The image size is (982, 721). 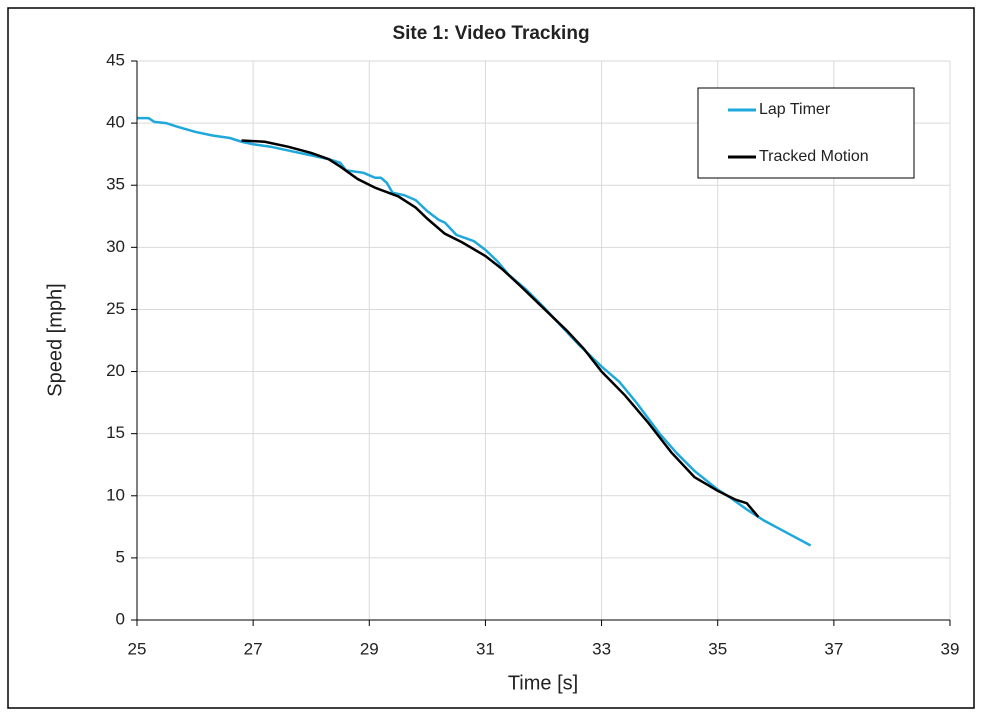 What do you see at coordinates (601, 648) in the screenshot?
I see `x-tick-label: 33` at bounding box center [601, 648].